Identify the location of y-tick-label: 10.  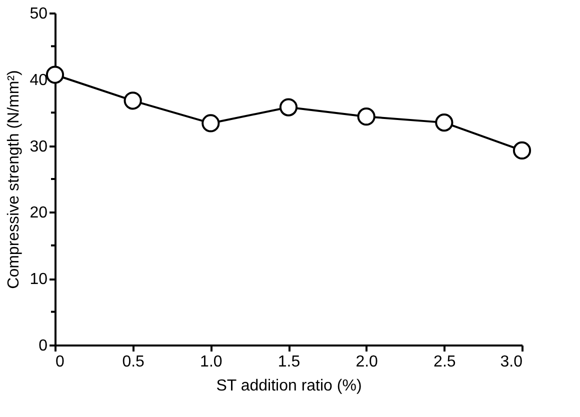
(39, 279).